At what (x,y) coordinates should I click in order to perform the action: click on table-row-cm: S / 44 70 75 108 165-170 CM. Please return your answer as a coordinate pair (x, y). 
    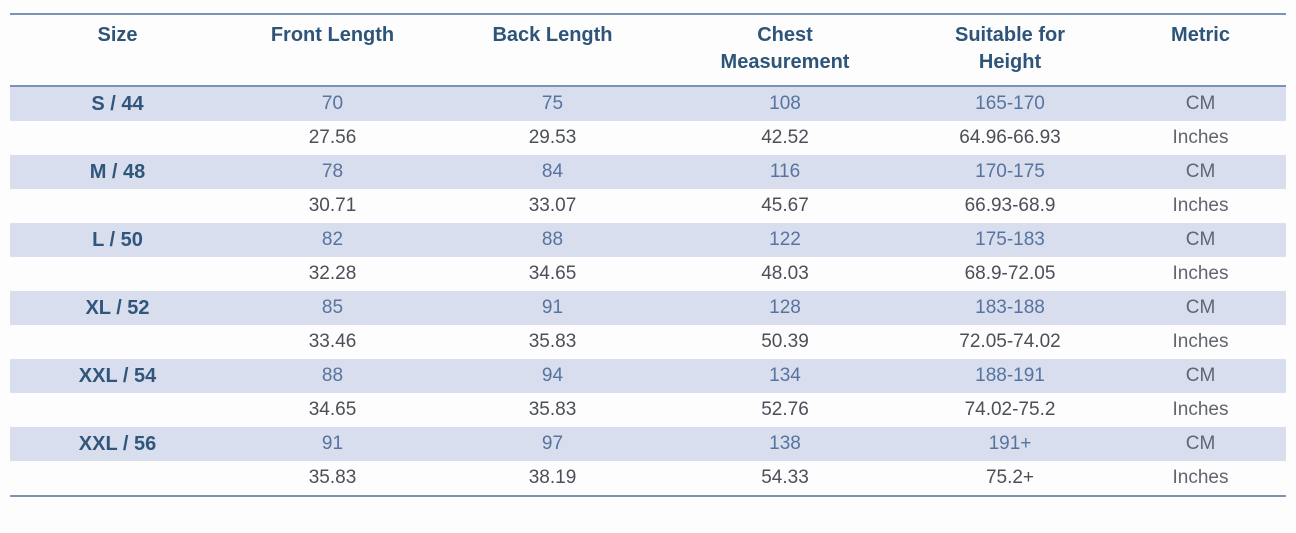
    Looking at the image, I should click on (648, 103).